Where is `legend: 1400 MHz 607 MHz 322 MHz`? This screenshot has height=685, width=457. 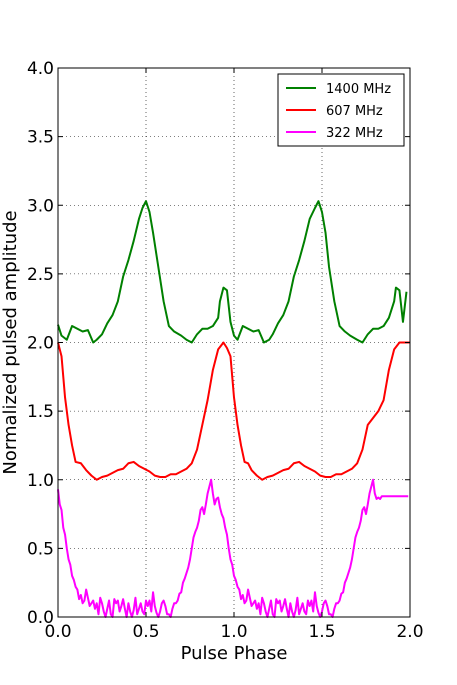 legend: 1400 MHz 607 MHz 322 MHz is located at coordinates (341, 110).